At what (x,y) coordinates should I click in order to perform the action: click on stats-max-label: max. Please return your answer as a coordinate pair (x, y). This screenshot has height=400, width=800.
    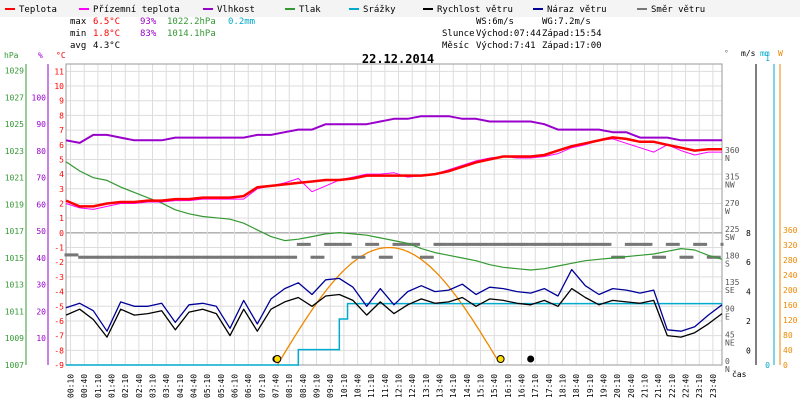
    Looking at the image, I should click on (78, 22).